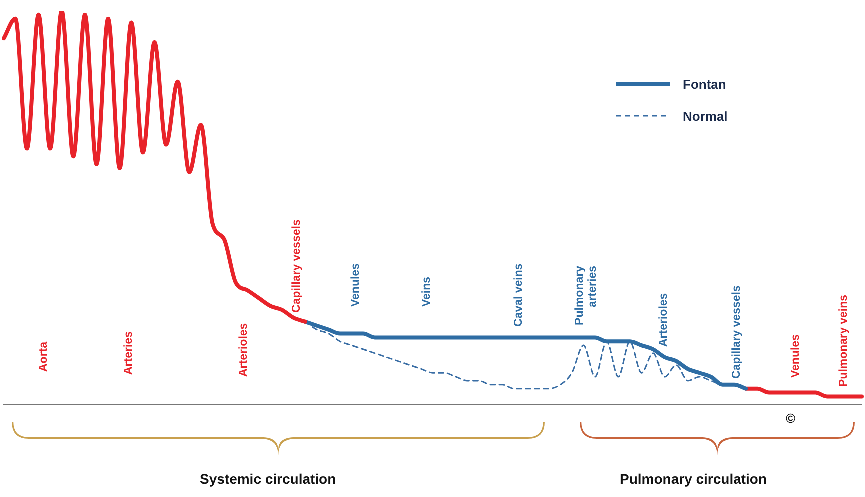  Describe the element at coordinates (587, 296) in the screenshot. I see `annotation: Pulmonary arteries` at that location.